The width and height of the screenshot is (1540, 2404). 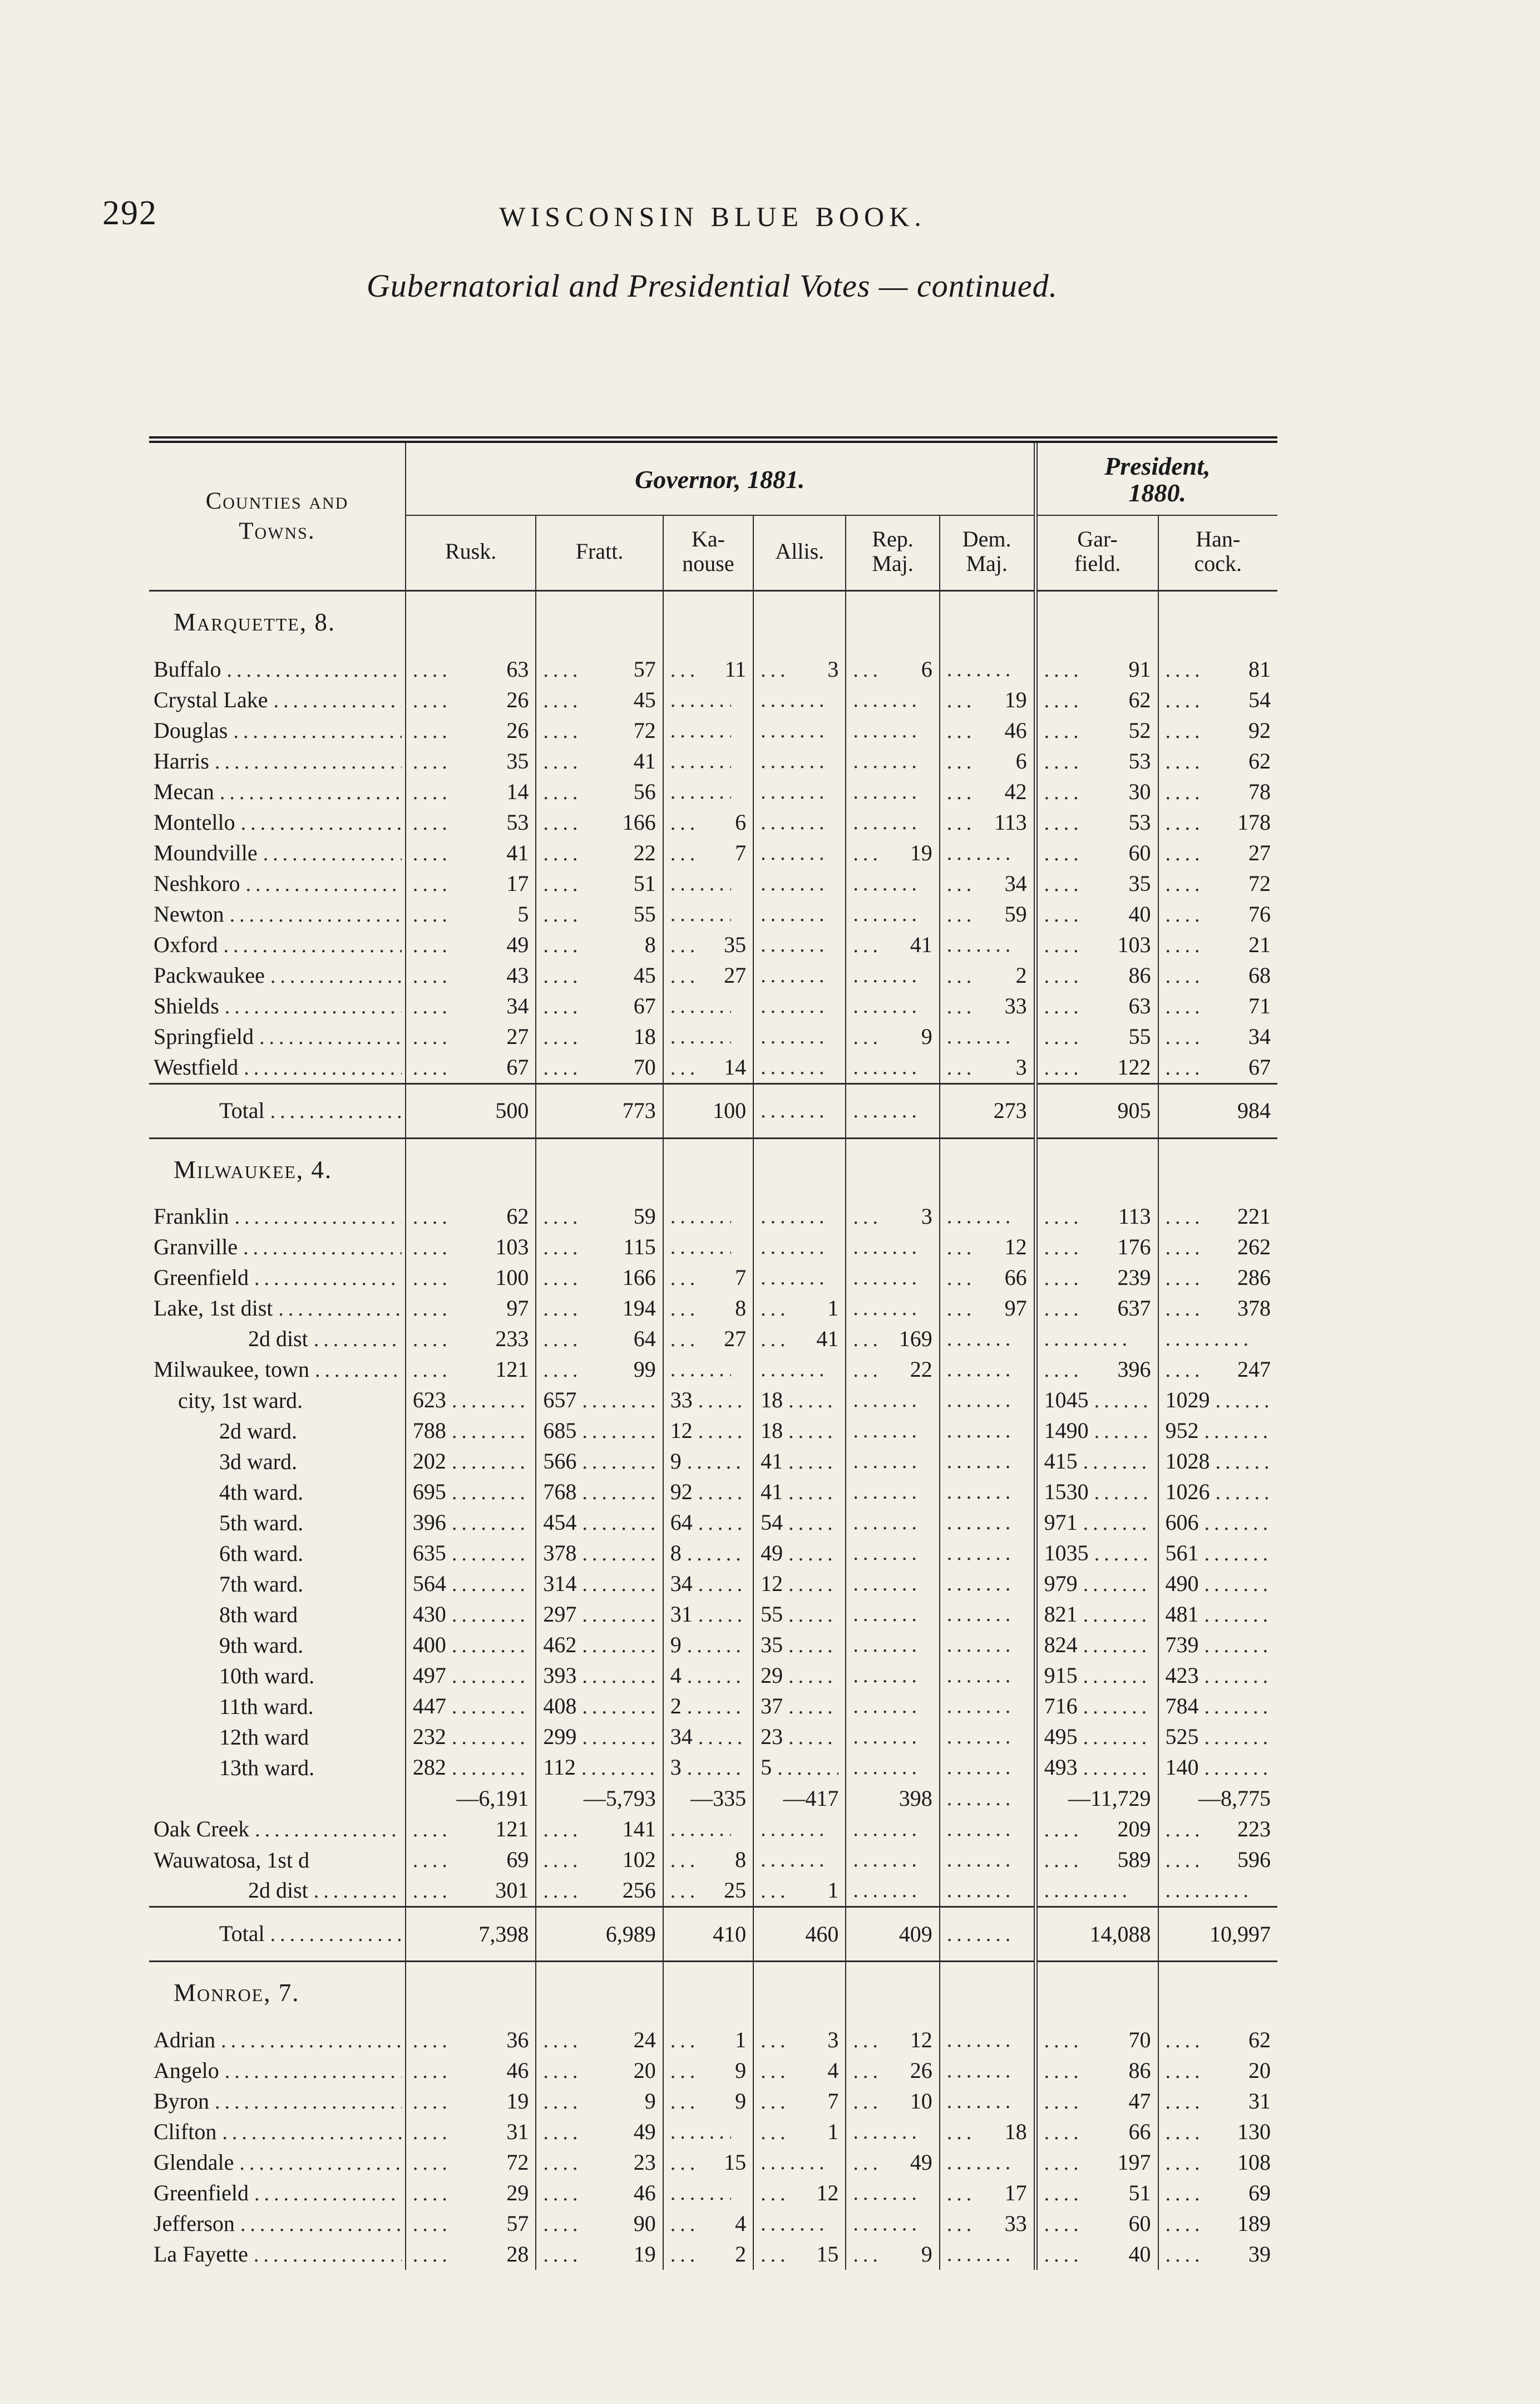 I want to click on cell-value: 54, so click(x=772, y=1522).